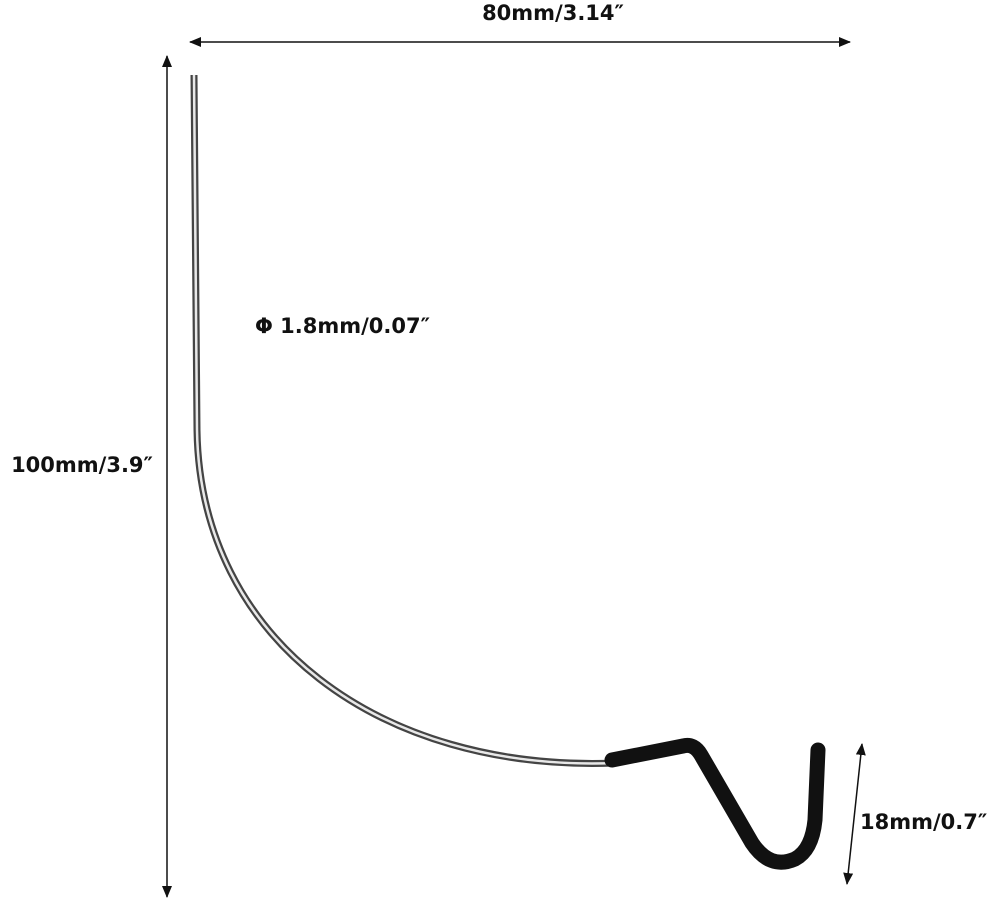 Image resolution: width=1000 pixels, height=901 pixels. What do you see at coordinates (923, 822) in the screenshot?
I see `hook-label: 18mm/0.7″` at bounding box center [923, 822].